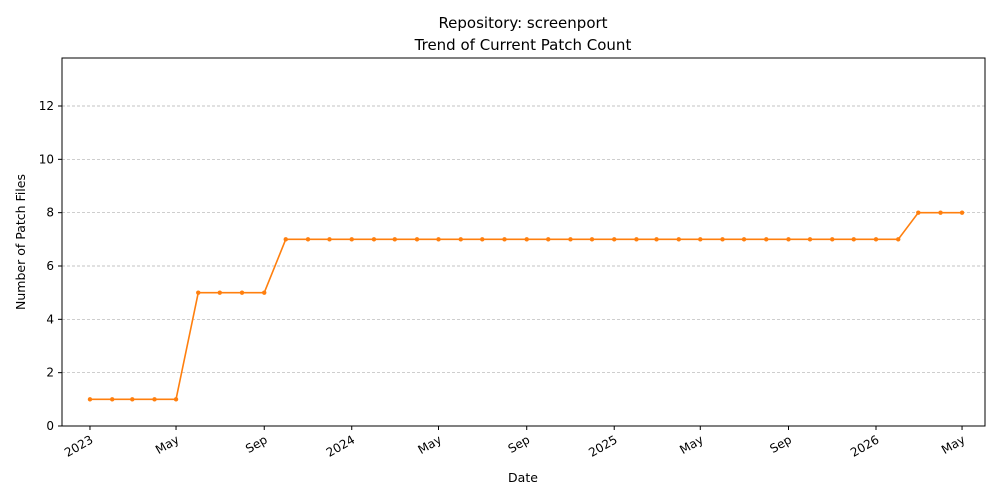 The width and height of the screenshot is (1000, 500). What do you see at coordinates (50, 426) in the screenshot?
I see `y-tick-label: 0` at bounding box center [50, 426].